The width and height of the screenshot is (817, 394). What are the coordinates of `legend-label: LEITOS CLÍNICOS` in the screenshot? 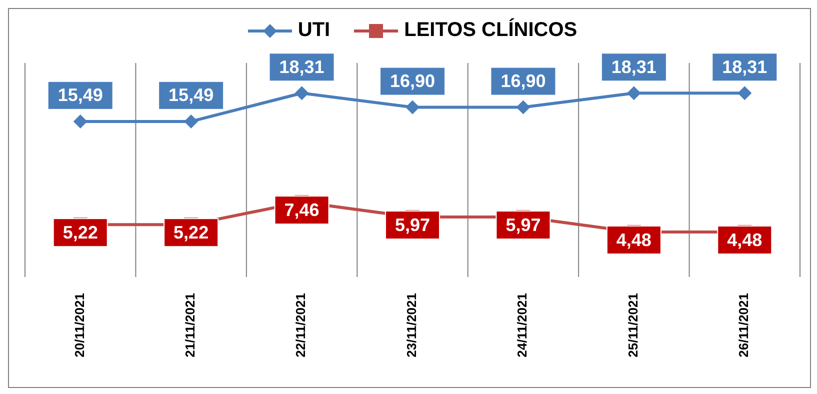 It's located at (490, 30).